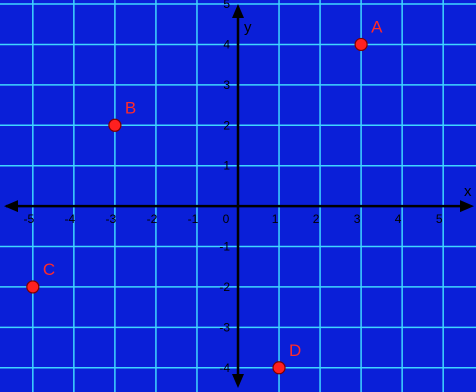  Describe the element at coordinates (28, 219) in the screenshot. I see `x-tick-label: -5` at that location.